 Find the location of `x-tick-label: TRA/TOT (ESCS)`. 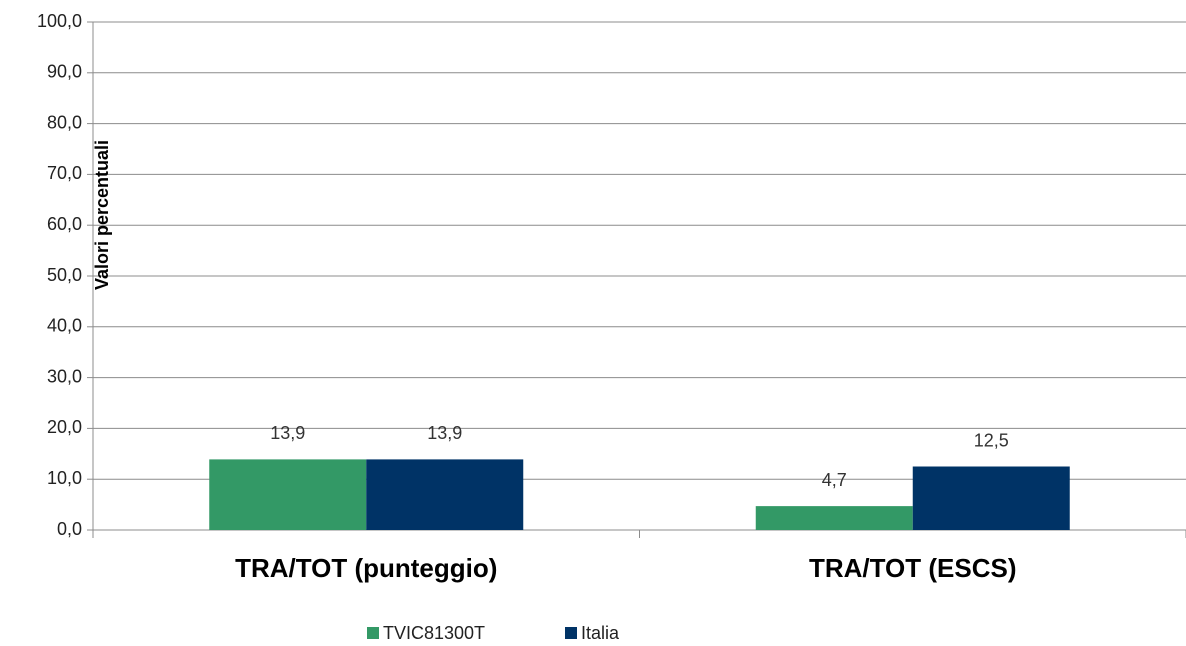

x-tick-label: TRA/TOT (ESCS) is located at coordinates (913, 568).